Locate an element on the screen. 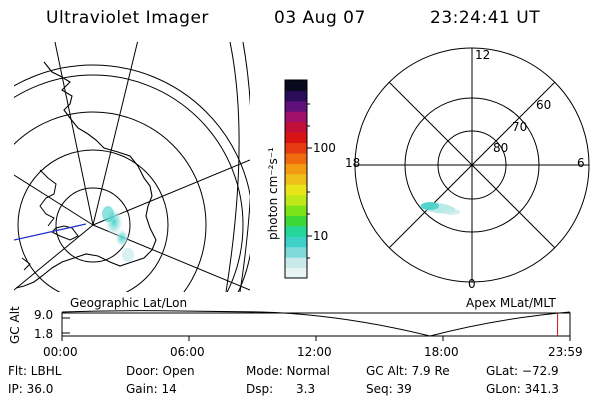  mlat-label-60: 60 is located at coordinates (544, 105).